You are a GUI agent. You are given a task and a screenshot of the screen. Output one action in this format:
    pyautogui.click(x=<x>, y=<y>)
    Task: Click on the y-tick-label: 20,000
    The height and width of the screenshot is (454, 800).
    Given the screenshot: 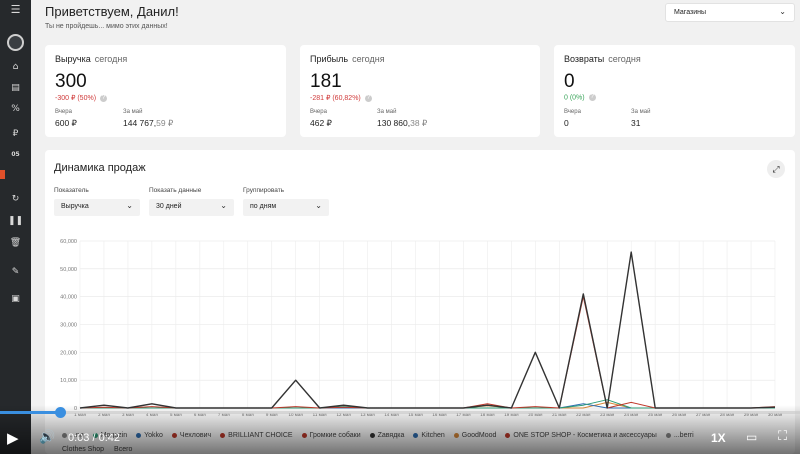 What is the action you would take?
    pyautogui.click(x=68, y=353)
    